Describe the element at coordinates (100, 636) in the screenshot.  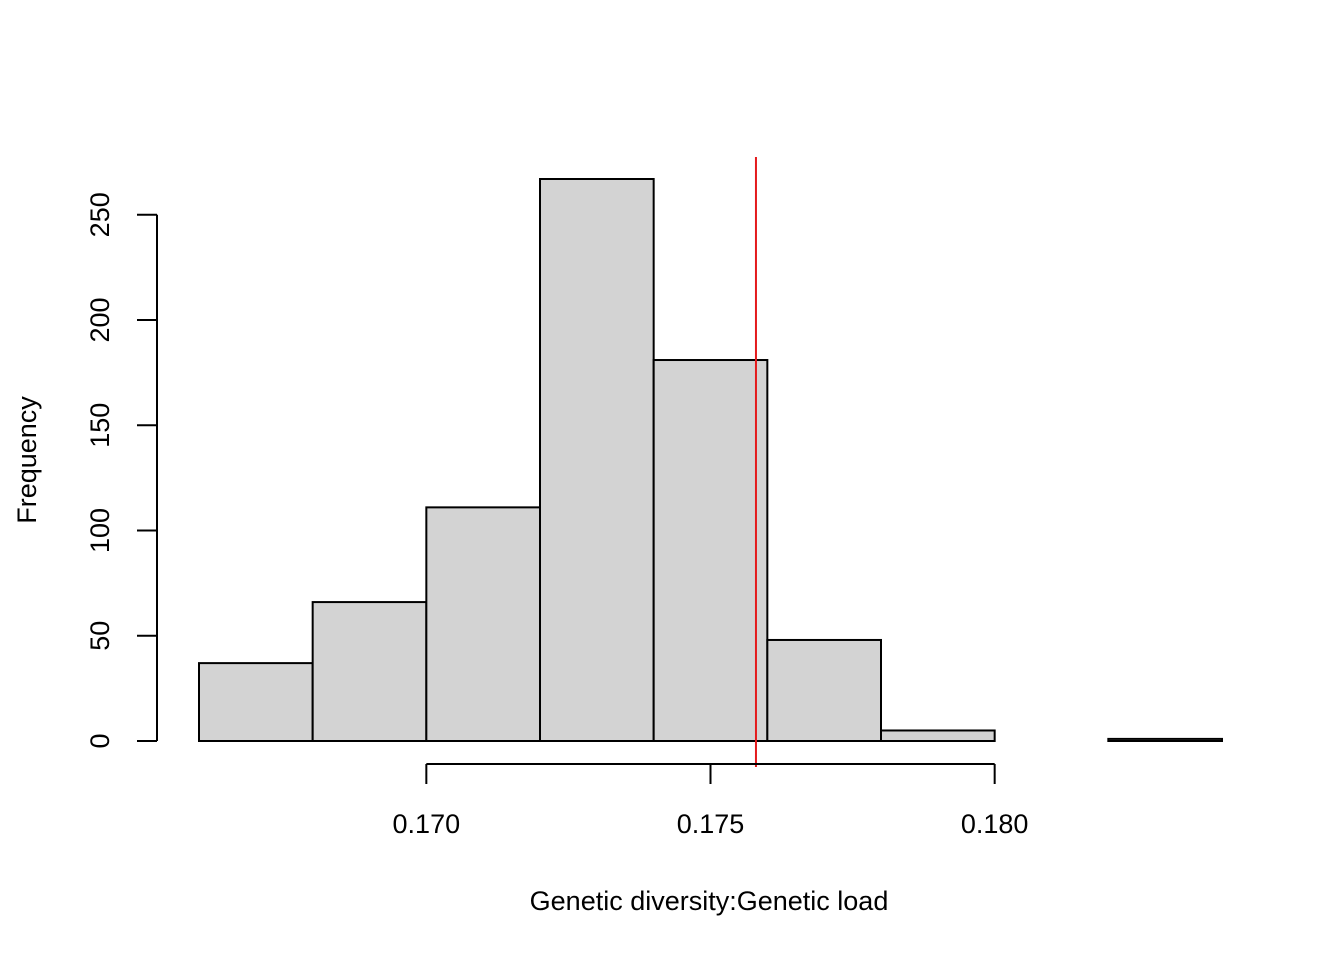
I see `y-tick-label: 50` at that location.